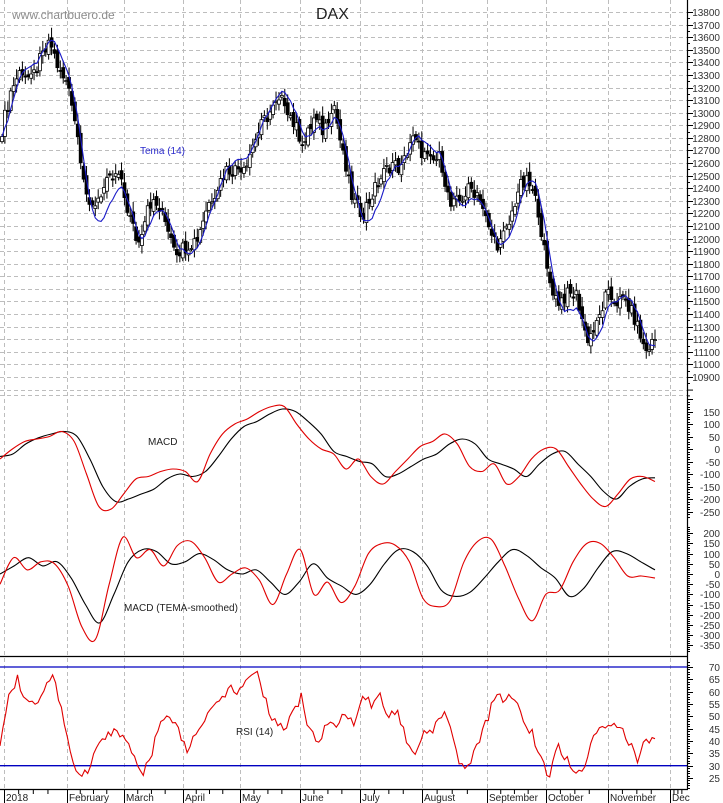 The width and height of the screenshot is (723, 803). What do you see at coordinates (706, 240) in the screenshot?
I see `price-tick-label: 12000` at bounding box center [706, 240].